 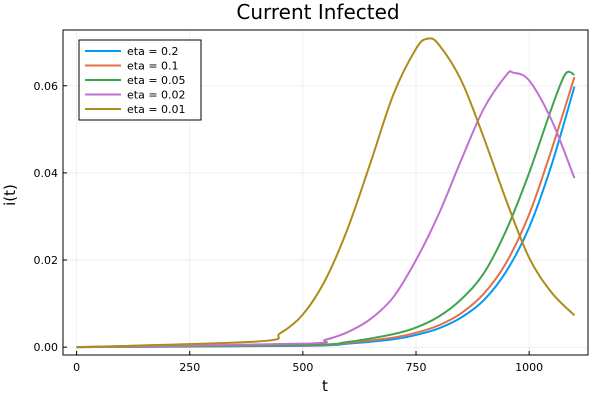 I want to click on x-axis-label: t, so click(x=325, y=386).